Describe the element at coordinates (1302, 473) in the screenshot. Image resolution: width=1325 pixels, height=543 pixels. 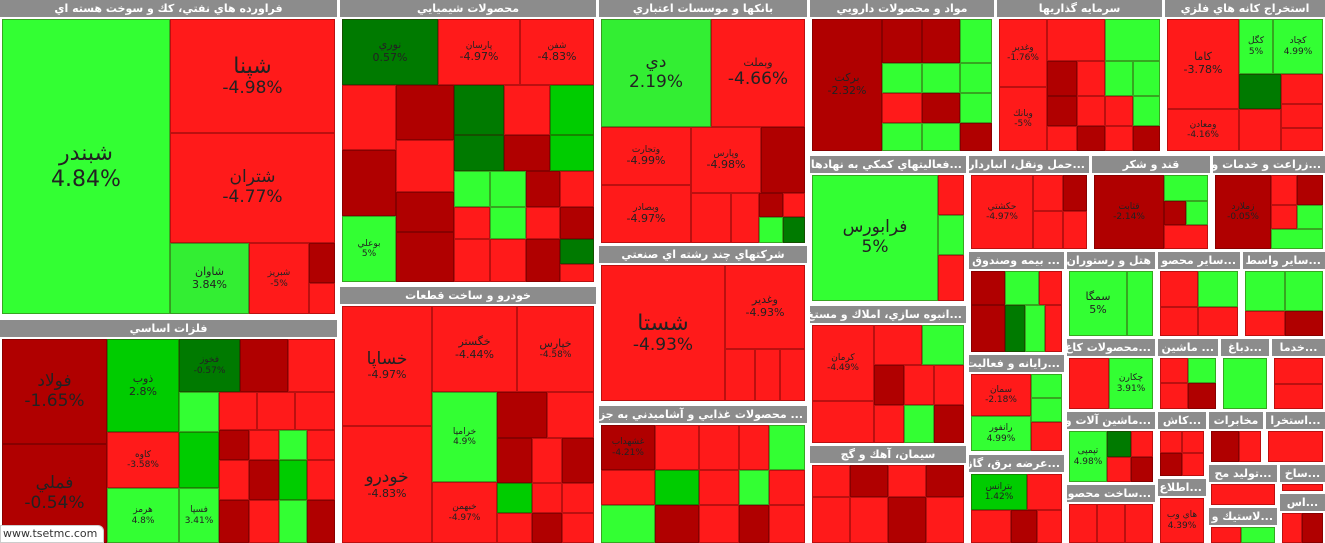
I see `group-sakht-title: ...ساخ` at that location.